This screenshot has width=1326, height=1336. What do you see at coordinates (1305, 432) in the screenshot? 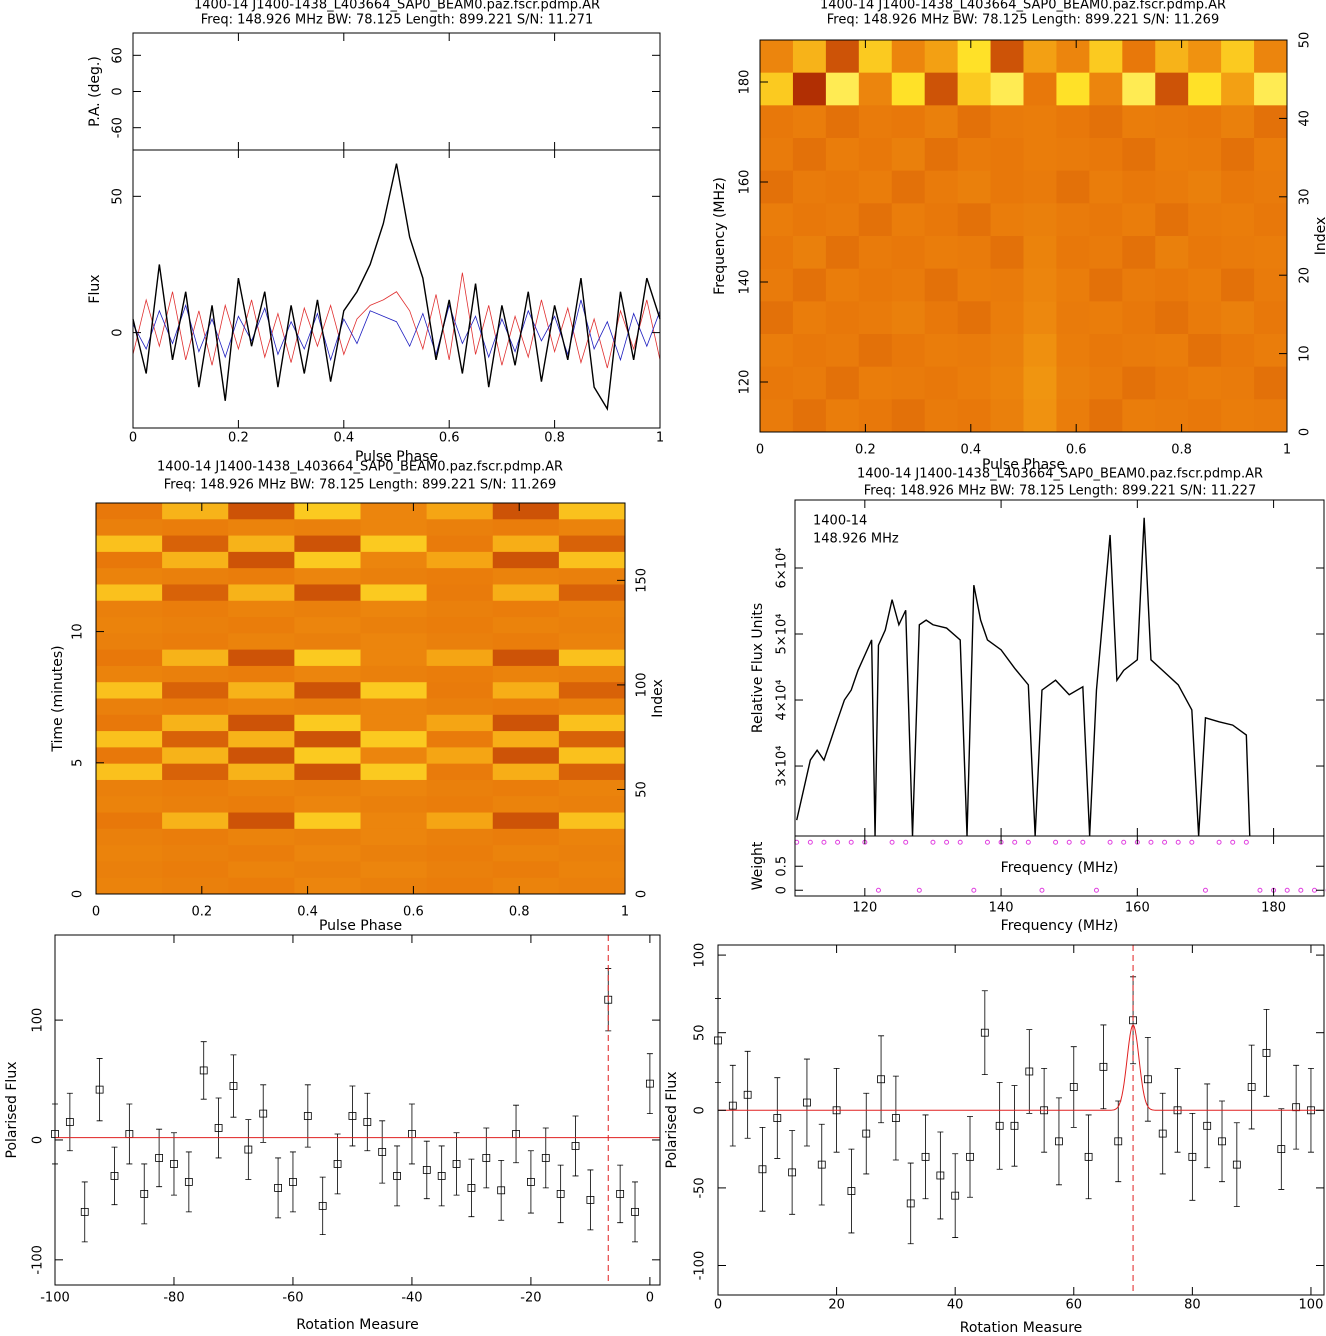
I see `y-tick-label: 0` at bounding box center [1305, 432].